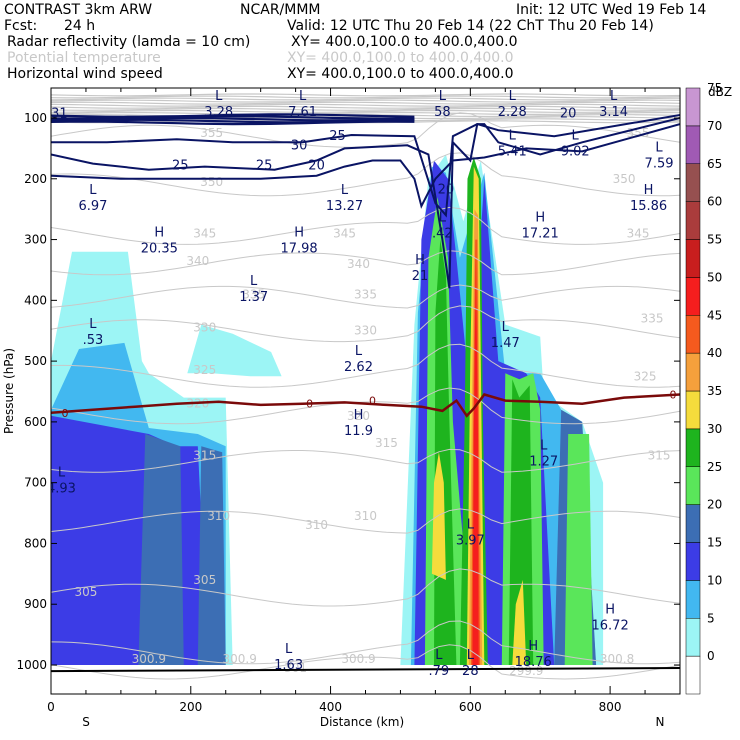 The width and height of the screenshot is (740, 740). I want to click on colorbar-label-5: 5, so click(711, 618).